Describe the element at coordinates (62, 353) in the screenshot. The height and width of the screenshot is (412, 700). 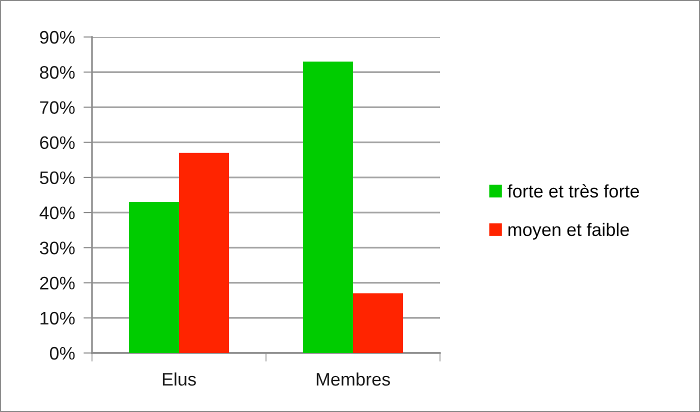
I see `y-tick-label: 0%` at that location.